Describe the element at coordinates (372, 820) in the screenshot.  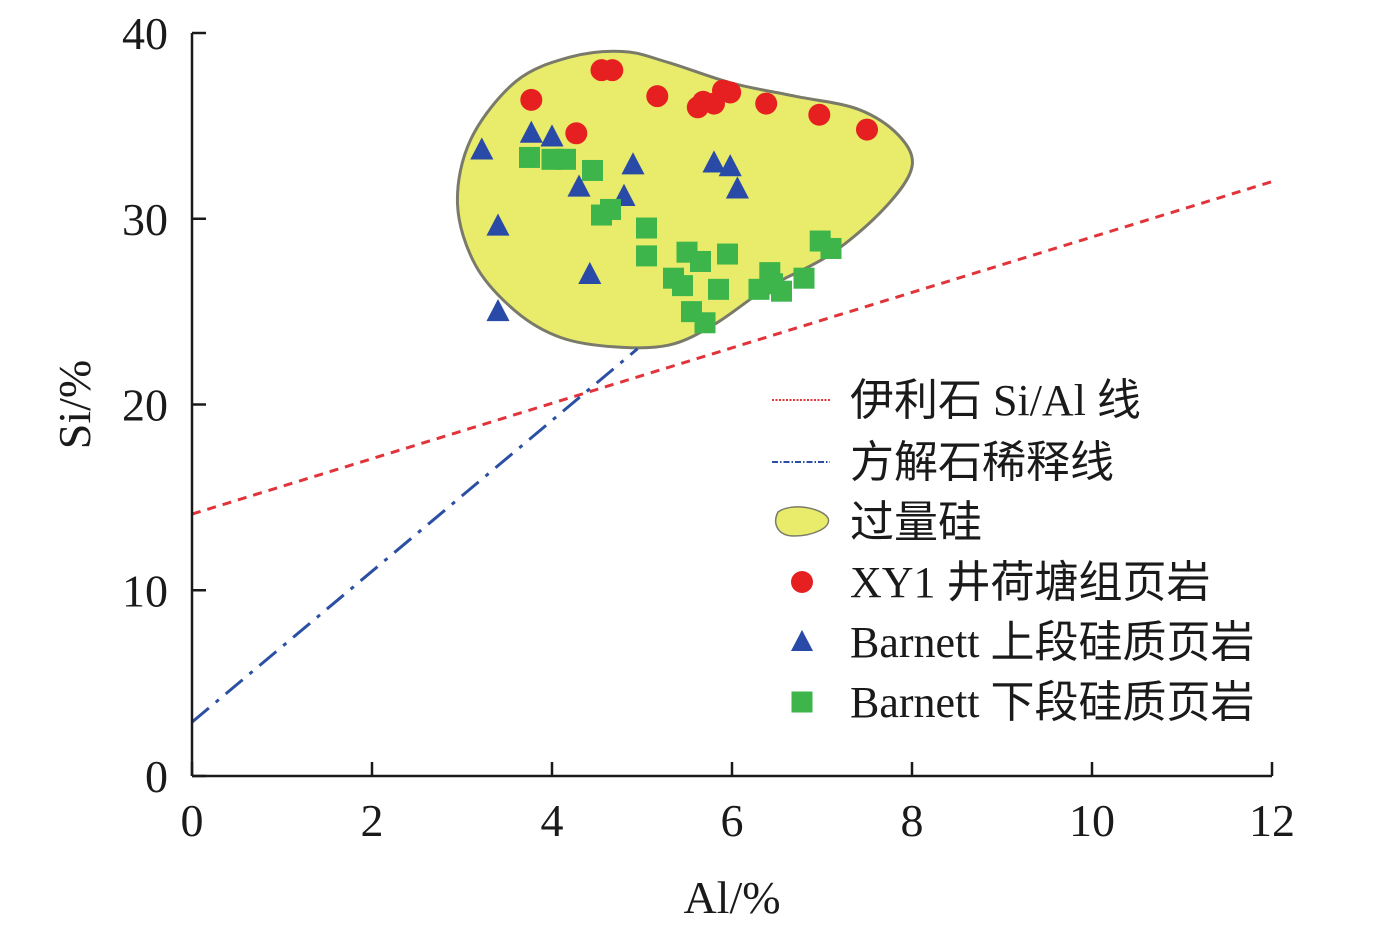
I see `x-tick-label: 2` at that location.